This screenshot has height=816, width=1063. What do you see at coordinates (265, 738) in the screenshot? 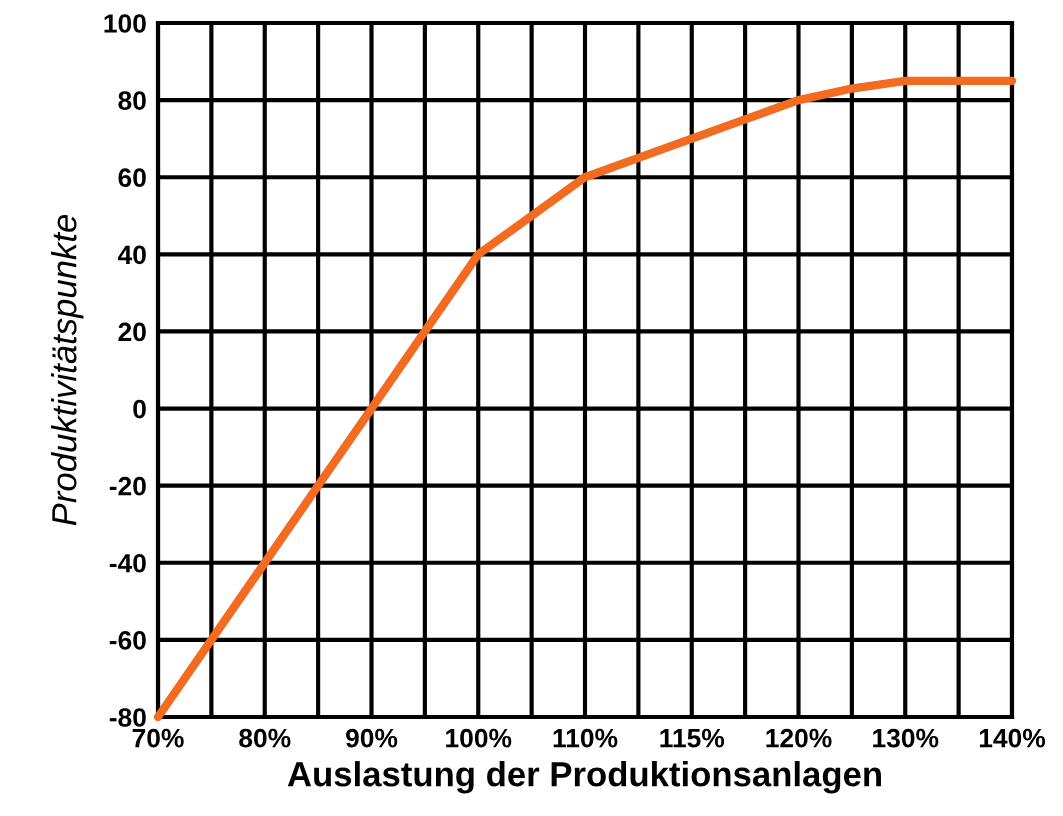
I see `x-tick-label: 80%` at bounding box center [265, 738].